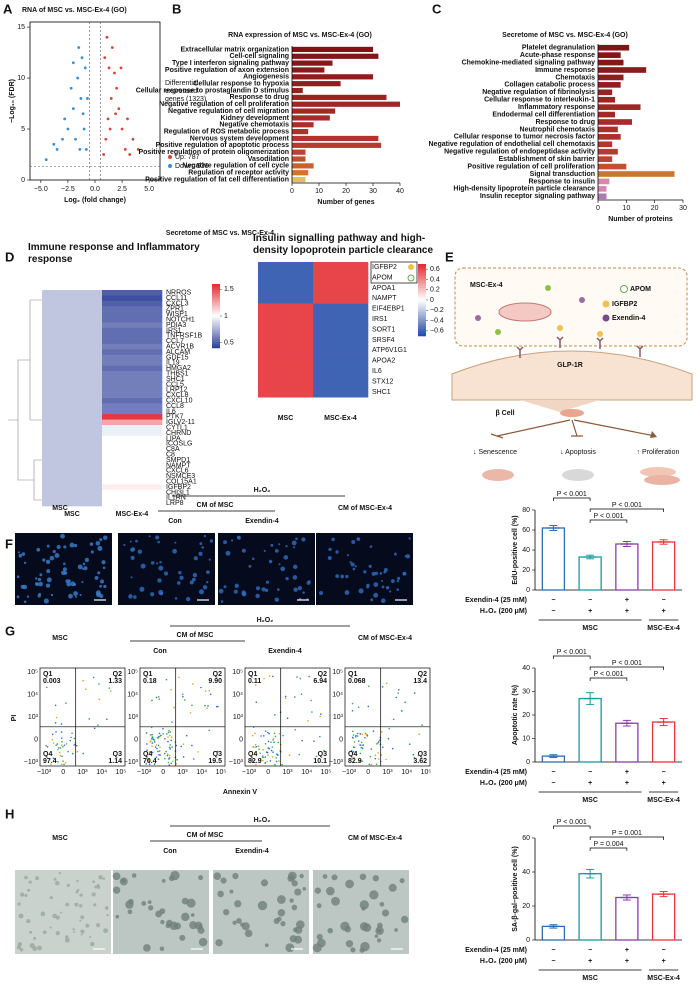  Describe the element at coordinates (163, 772) in the screenshot. I see `flow-x-tick: 0` at that location.